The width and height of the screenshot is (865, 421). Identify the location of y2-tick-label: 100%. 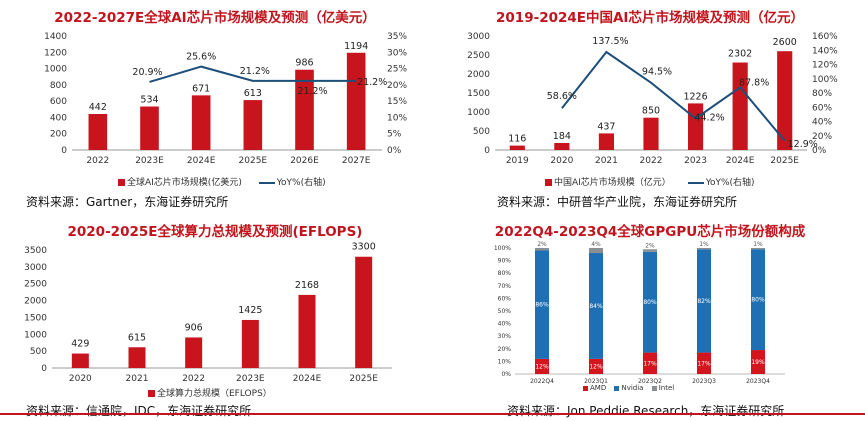
(825, 80).